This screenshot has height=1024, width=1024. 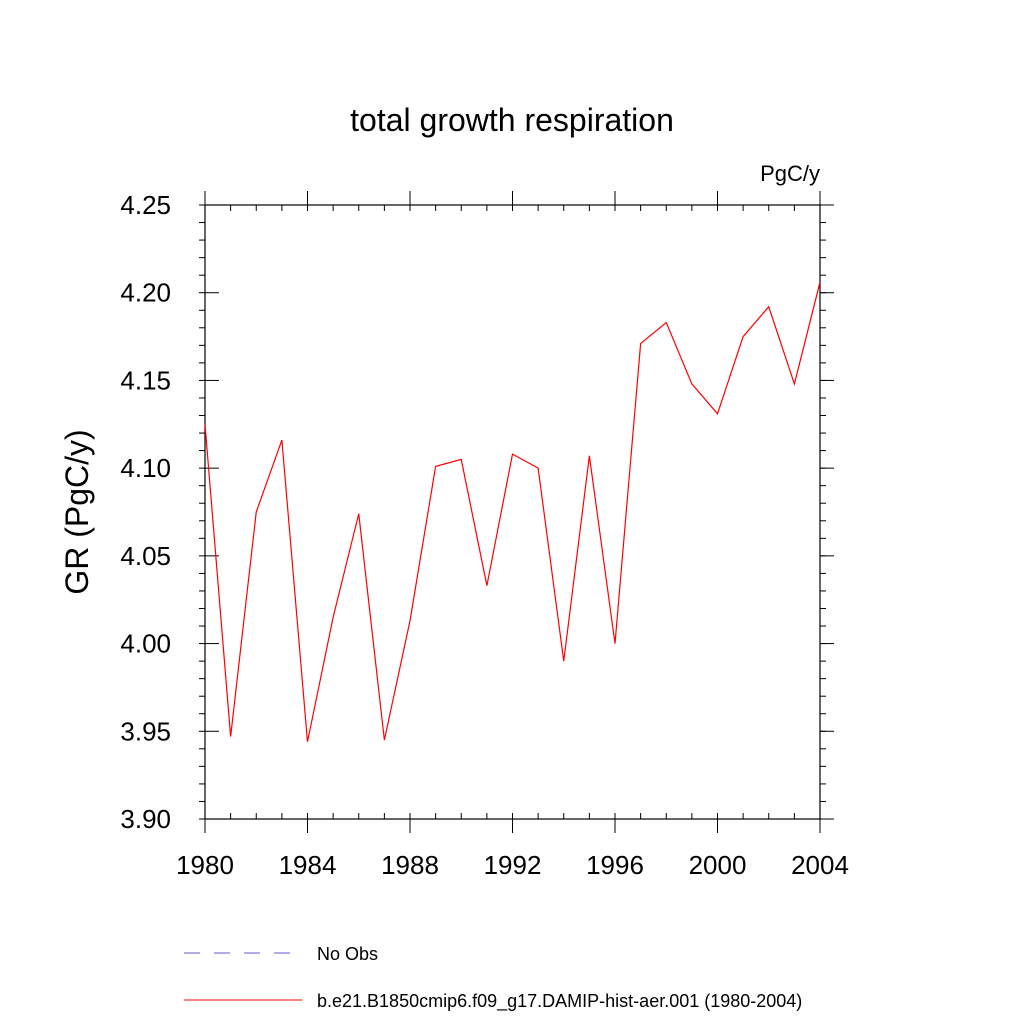 I want to click on x-tick-label: 2000, so click(x=718, y=865).